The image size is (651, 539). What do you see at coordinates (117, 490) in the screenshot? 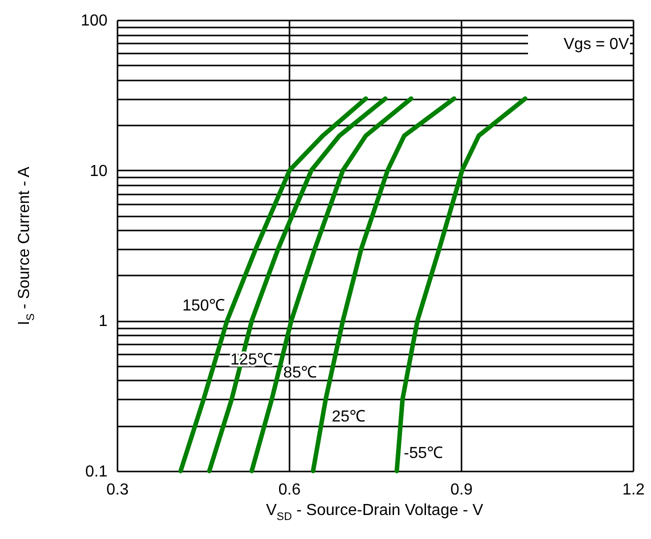
I see `x-tick-label: 0.3` at bounding box center [117, 490].